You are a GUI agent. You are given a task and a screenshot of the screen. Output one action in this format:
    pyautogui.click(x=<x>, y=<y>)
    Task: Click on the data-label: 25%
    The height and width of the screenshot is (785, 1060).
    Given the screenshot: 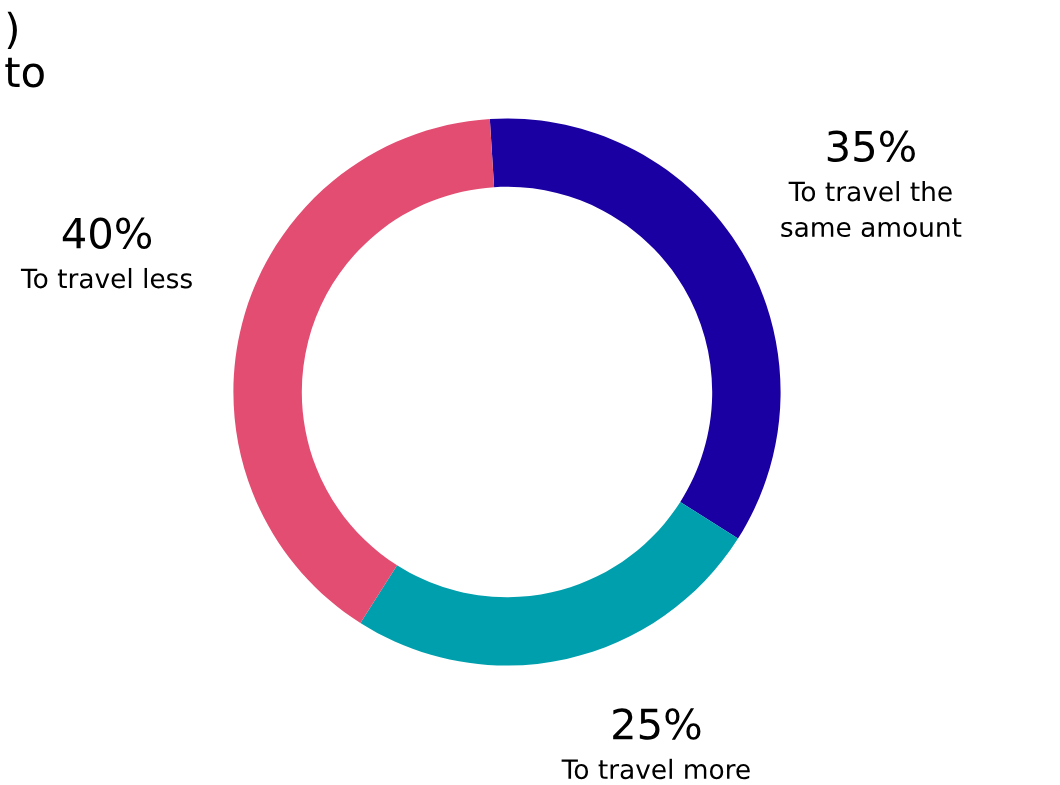 What is the action you would take?
    pyautogui.click(x=657, y=724)
    